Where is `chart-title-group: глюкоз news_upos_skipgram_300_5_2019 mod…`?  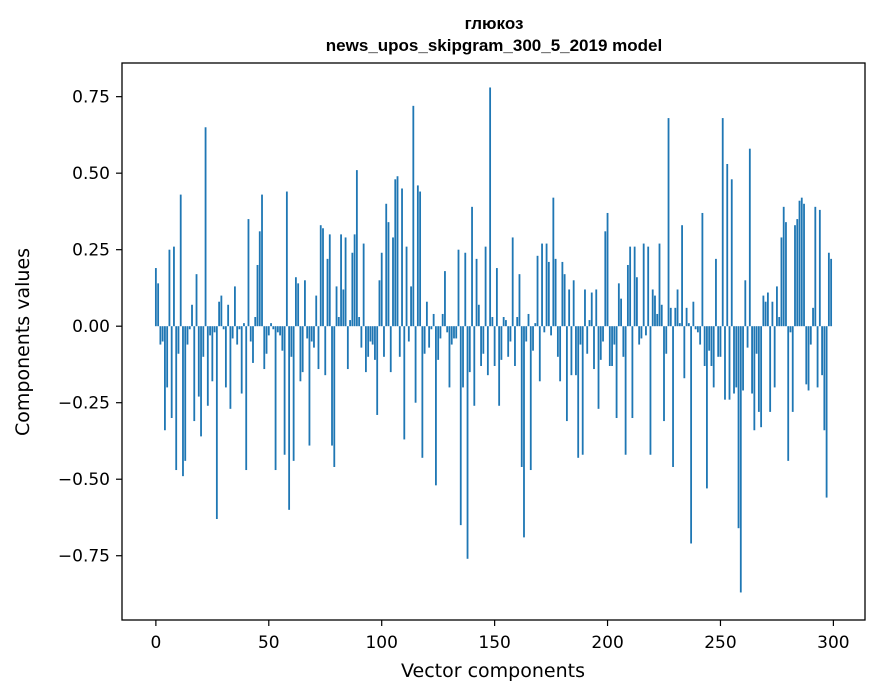 chart-title-group: глюкоз news_upos_skipgram_300_5_2019 mod… is located at coordinates (494, 34).